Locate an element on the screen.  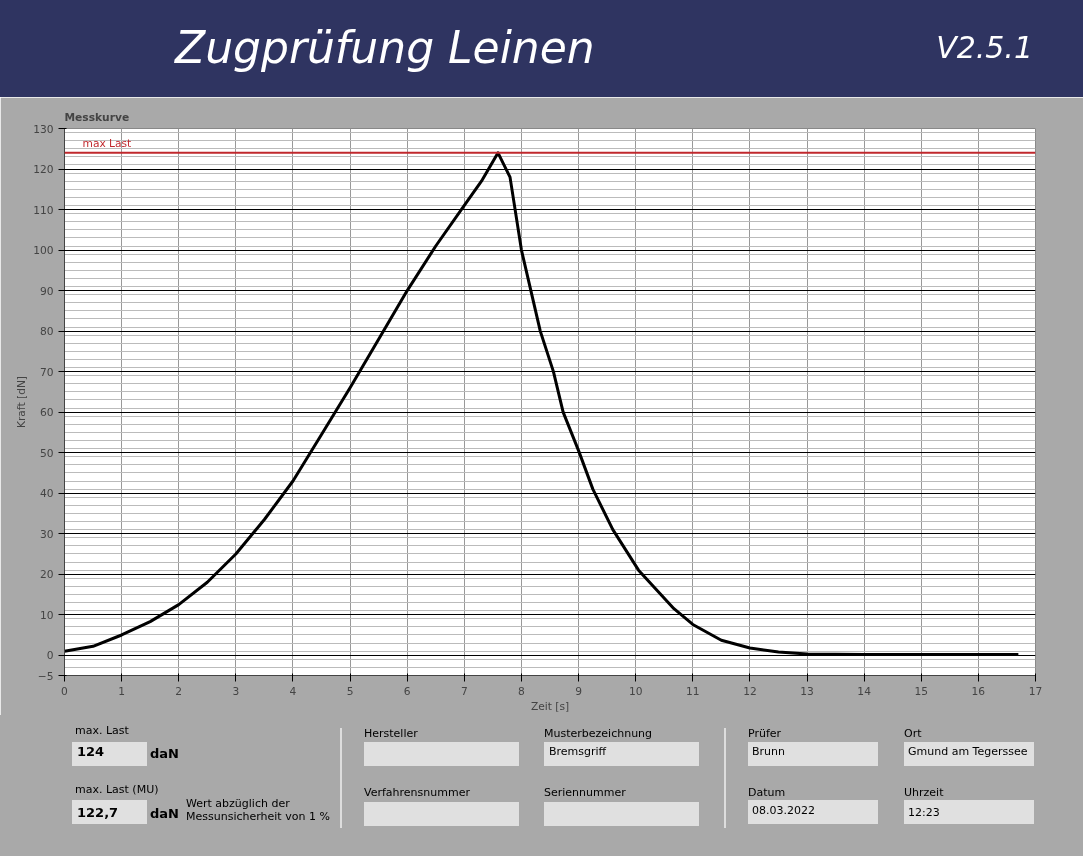
x-tick-label: 13 is located at coordinates (807, 691).